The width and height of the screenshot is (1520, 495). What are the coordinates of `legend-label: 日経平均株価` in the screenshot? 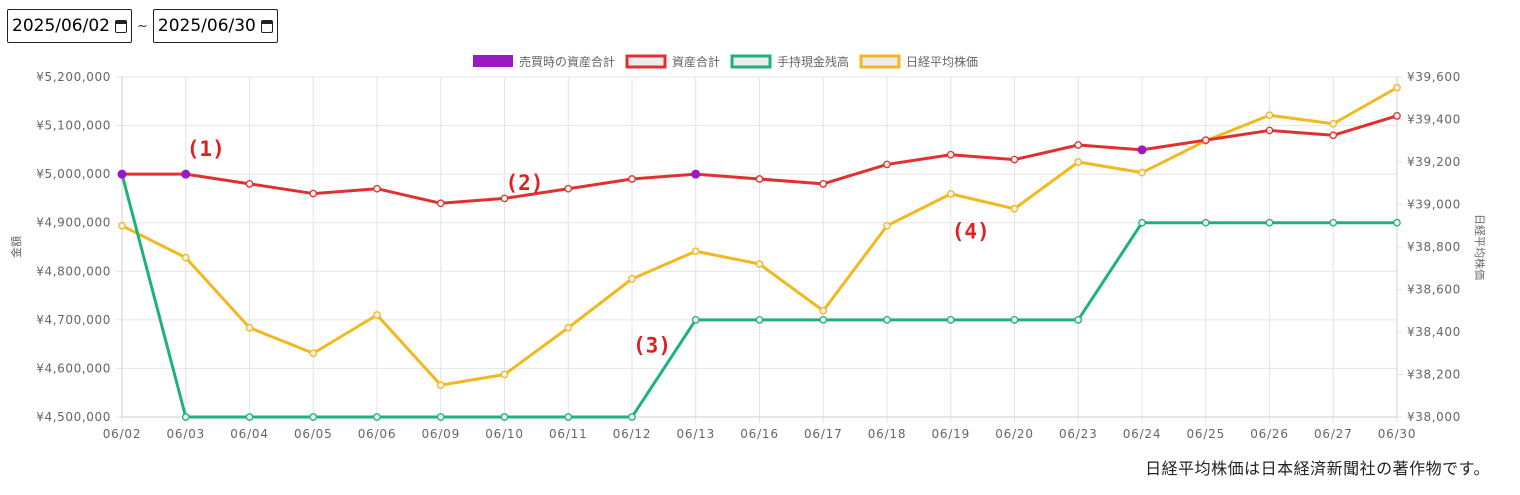 It's located at (942, 61).